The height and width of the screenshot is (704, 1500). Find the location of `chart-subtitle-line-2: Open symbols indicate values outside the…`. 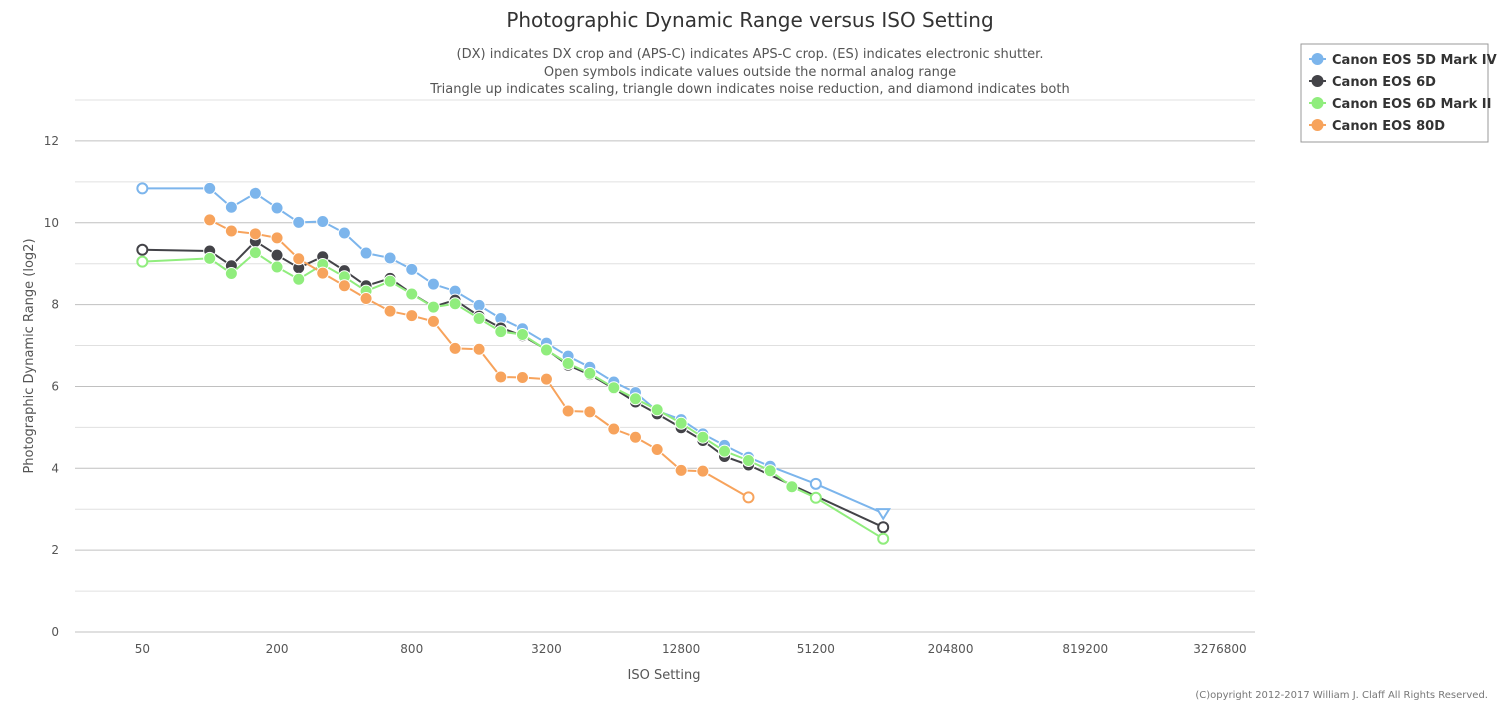

chart-subtitle-line-2: Open symbols indicate values outside the… is located at coordinates (750, 72).